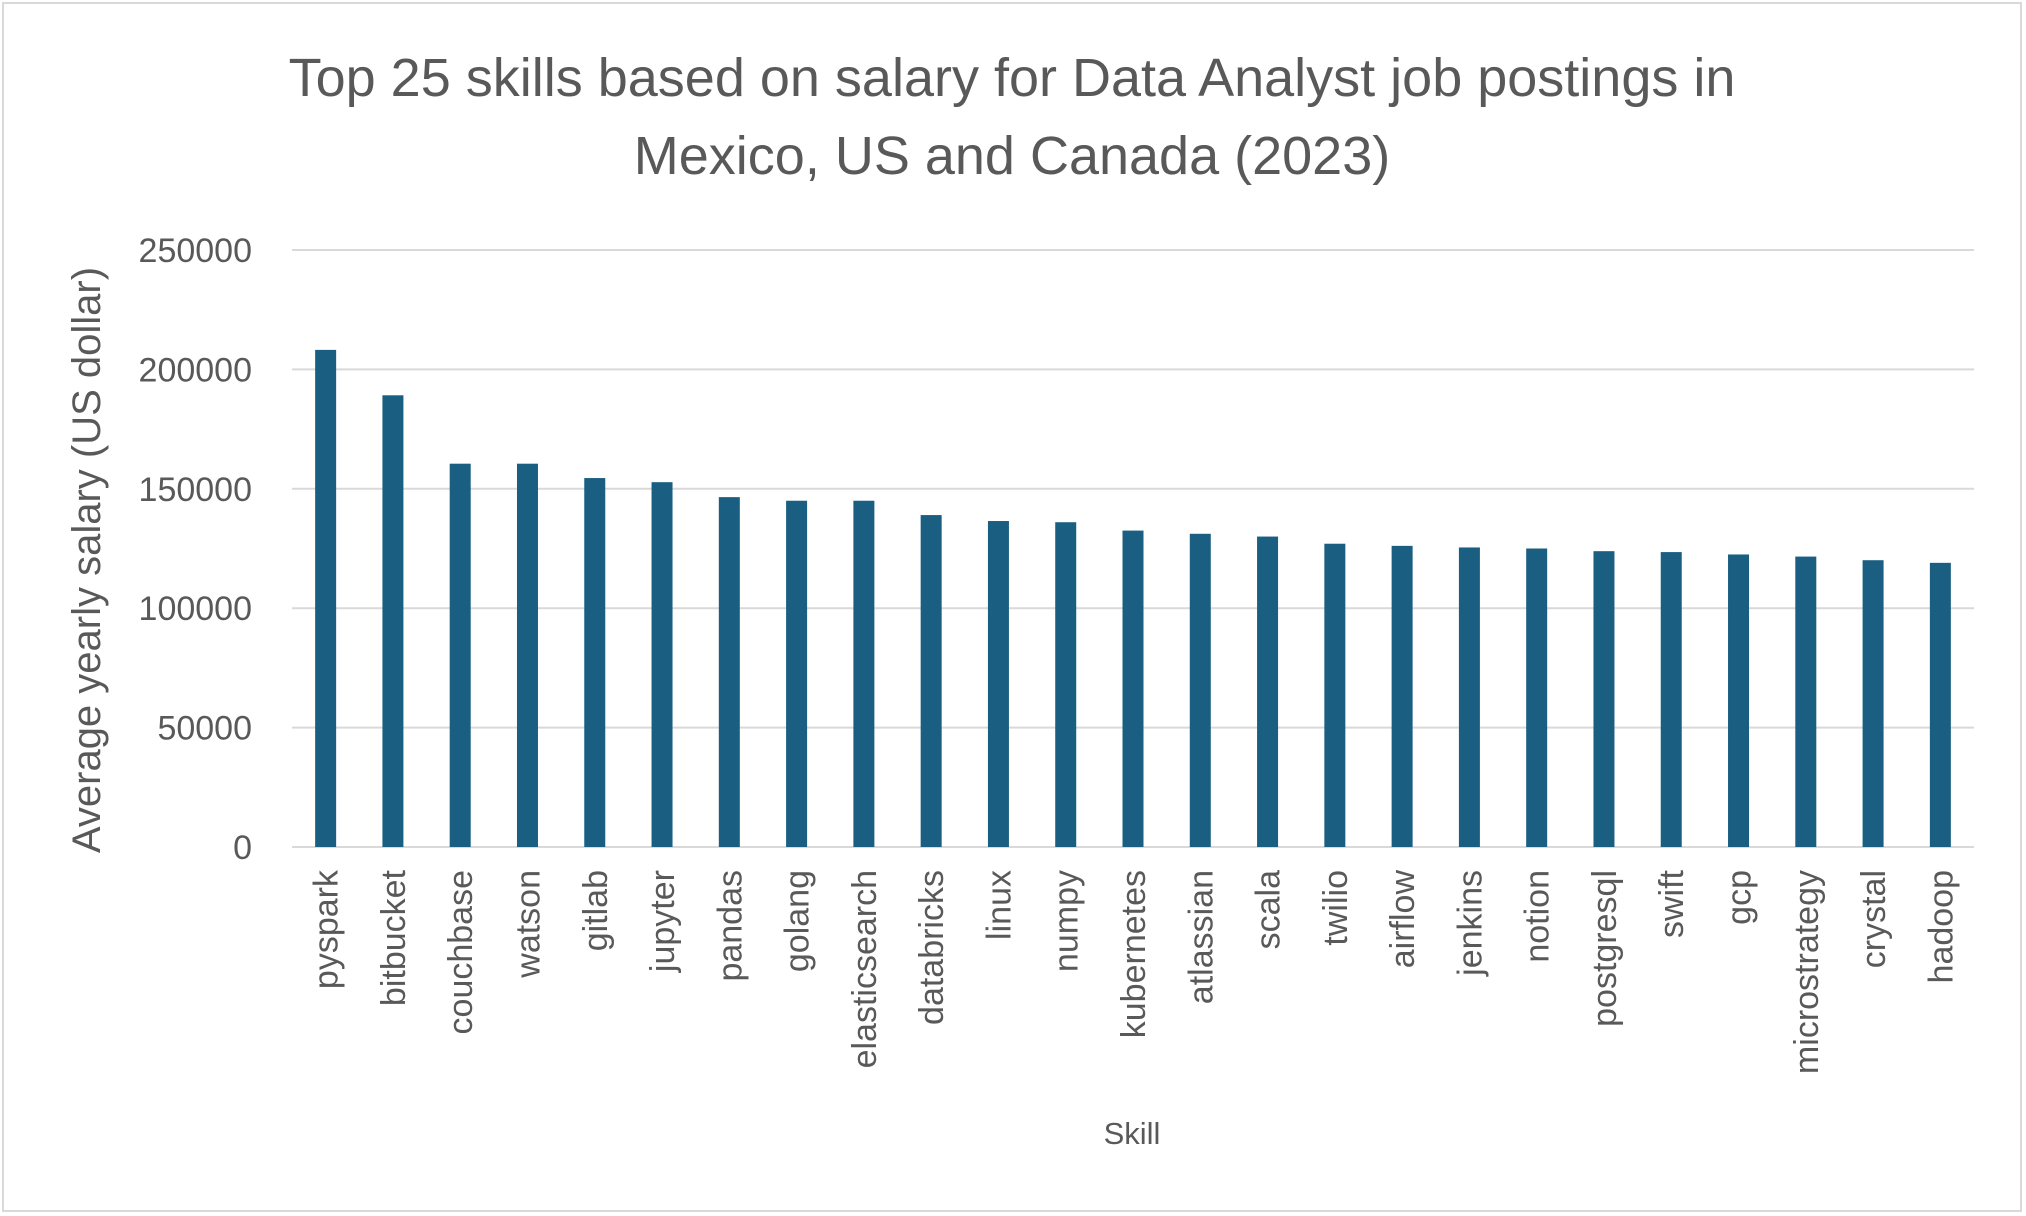 Image resolution: width=2026 pixels, height=1216 pixels. Describe the element at coordinates (1807, 972) in the screenshot. I see `x-tick-label-microstrategy: microstrategy` at that location.